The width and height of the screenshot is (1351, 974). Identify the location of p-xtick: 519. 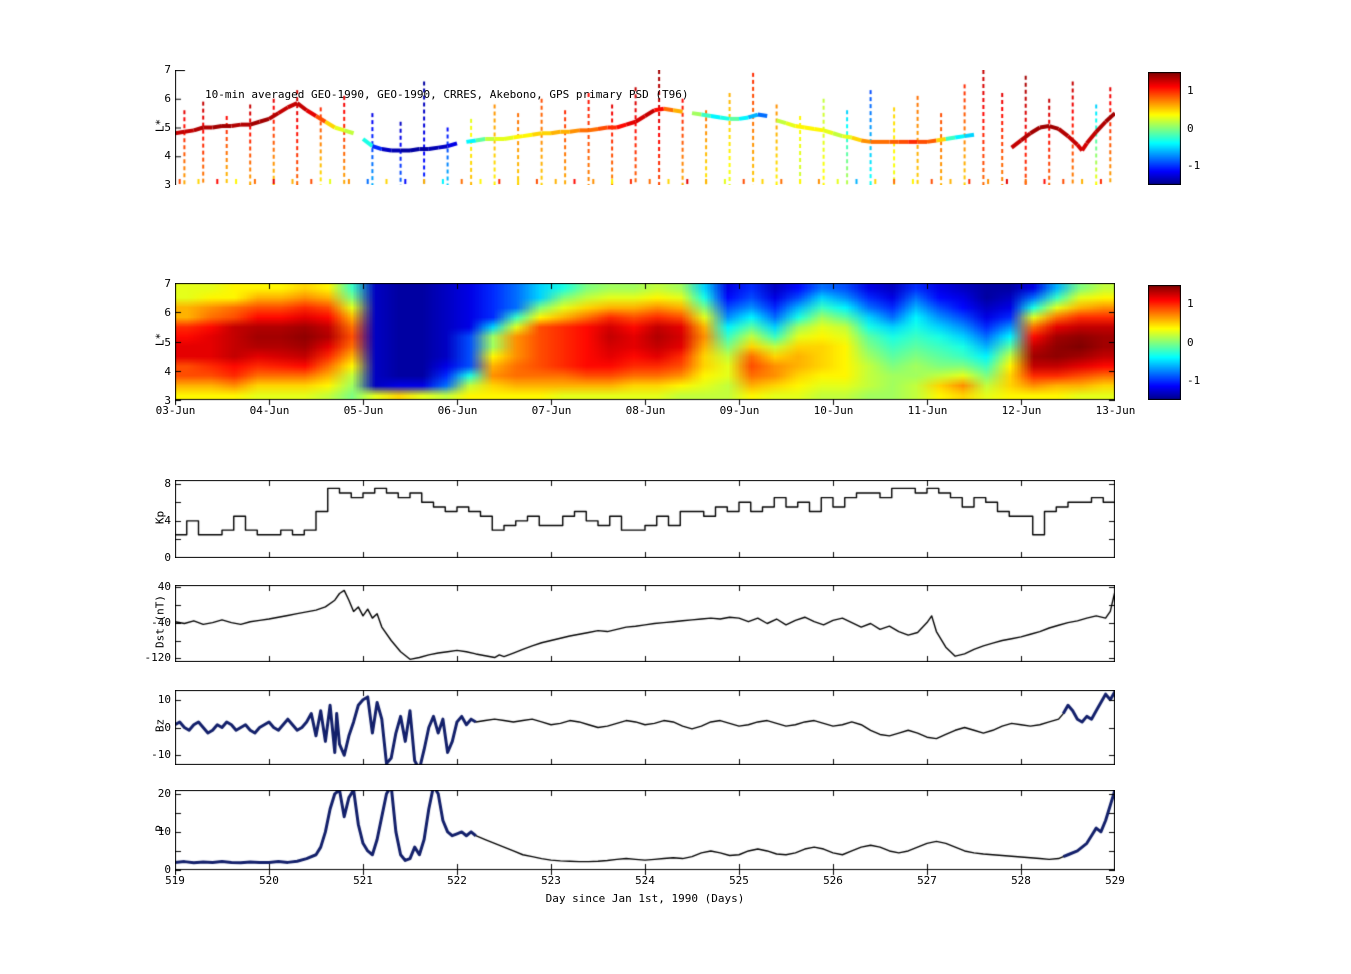
(175, 880).